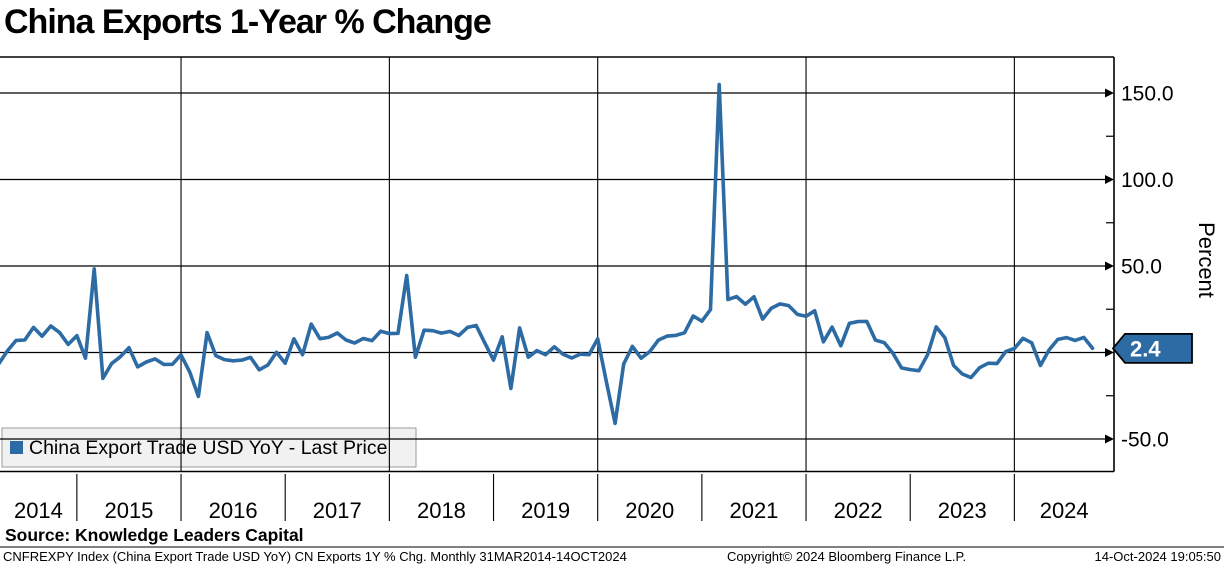 Image resolution: width=1224 pixels, height=566 pixels. I want to click on x-axis-label-2023: 2023, so click(962, 510).